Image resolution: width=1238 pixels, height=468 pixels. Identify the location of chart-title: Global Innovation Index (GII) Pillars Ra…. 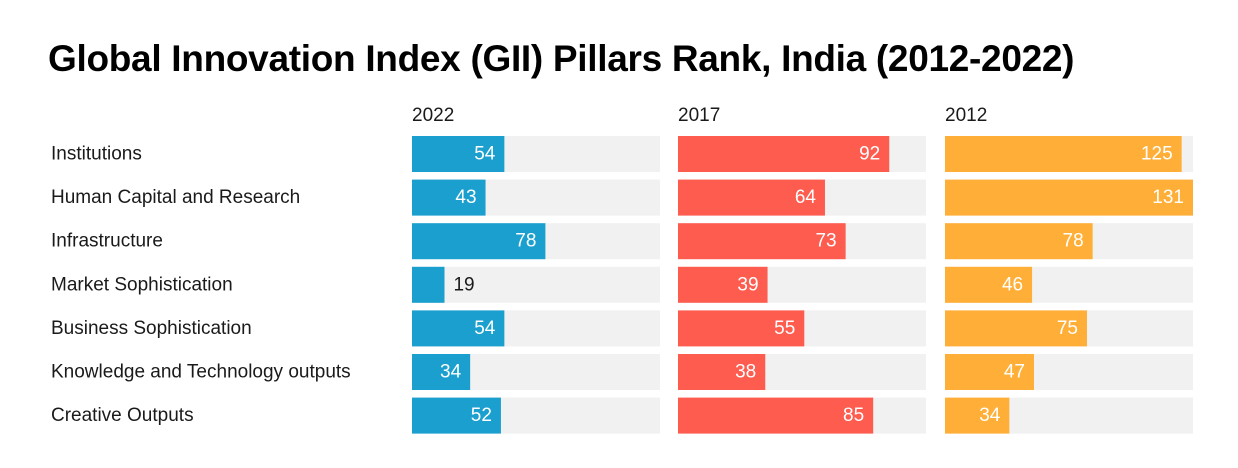
(561, 58).